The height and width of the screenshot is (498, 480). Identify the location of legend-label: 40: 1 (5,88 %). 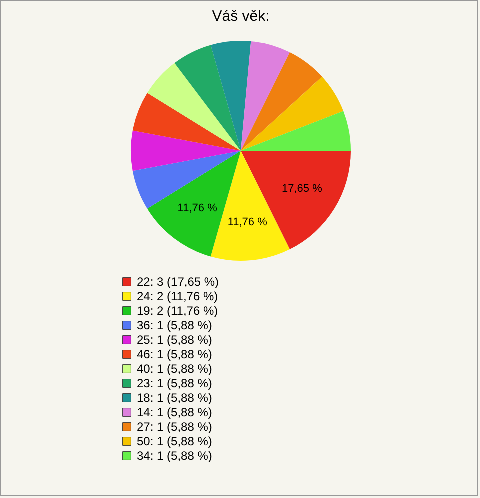
(174, 369).